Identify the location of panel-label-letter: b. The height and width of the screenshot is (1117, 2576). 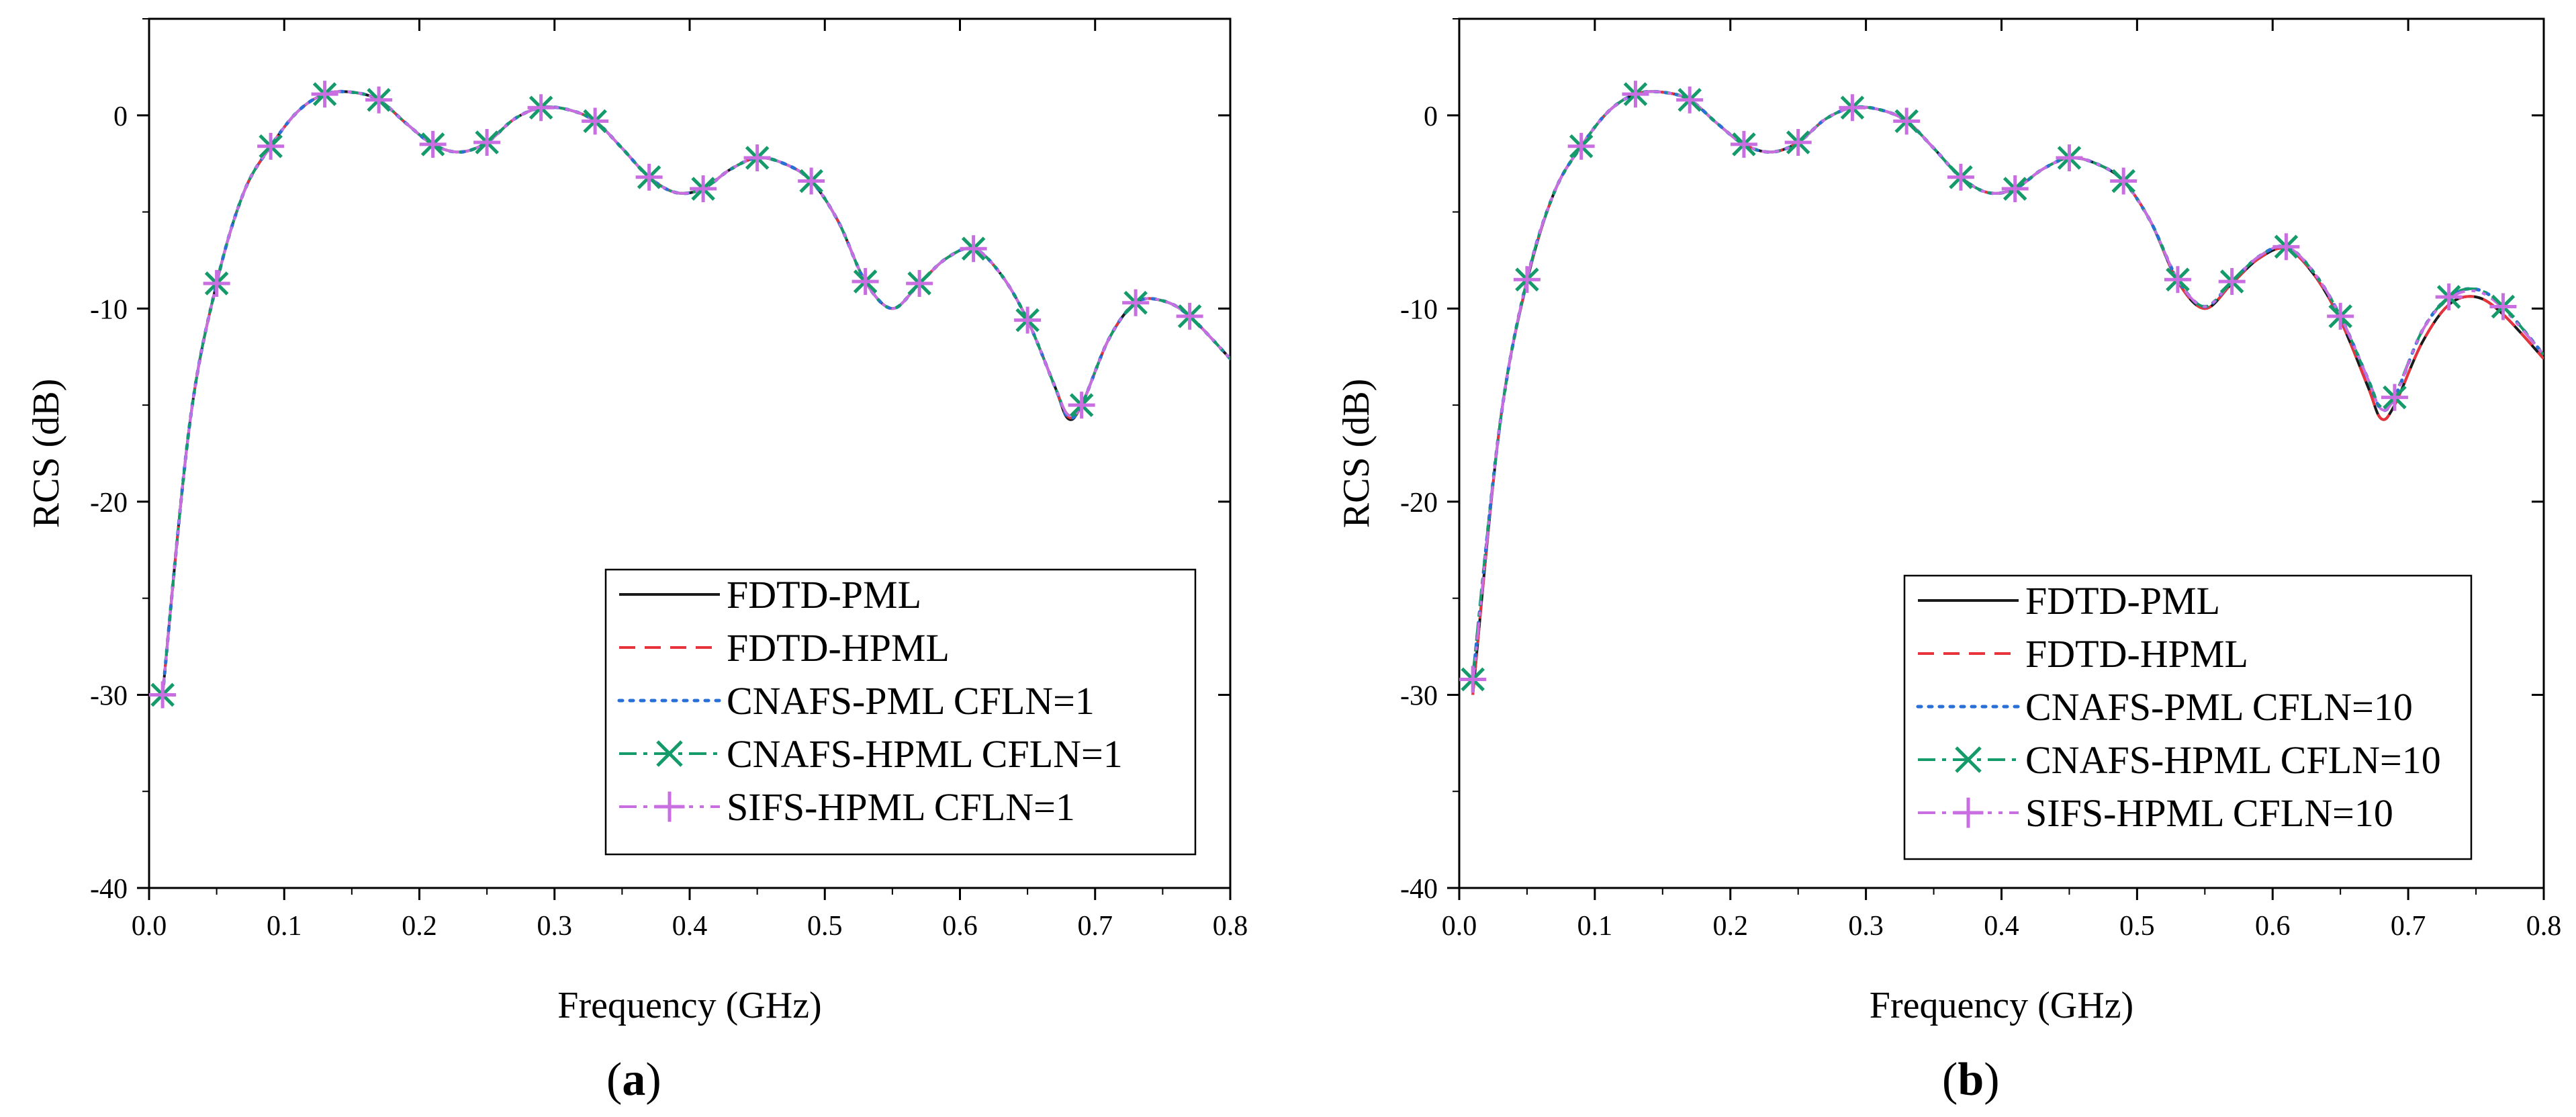
(1971, 1080).